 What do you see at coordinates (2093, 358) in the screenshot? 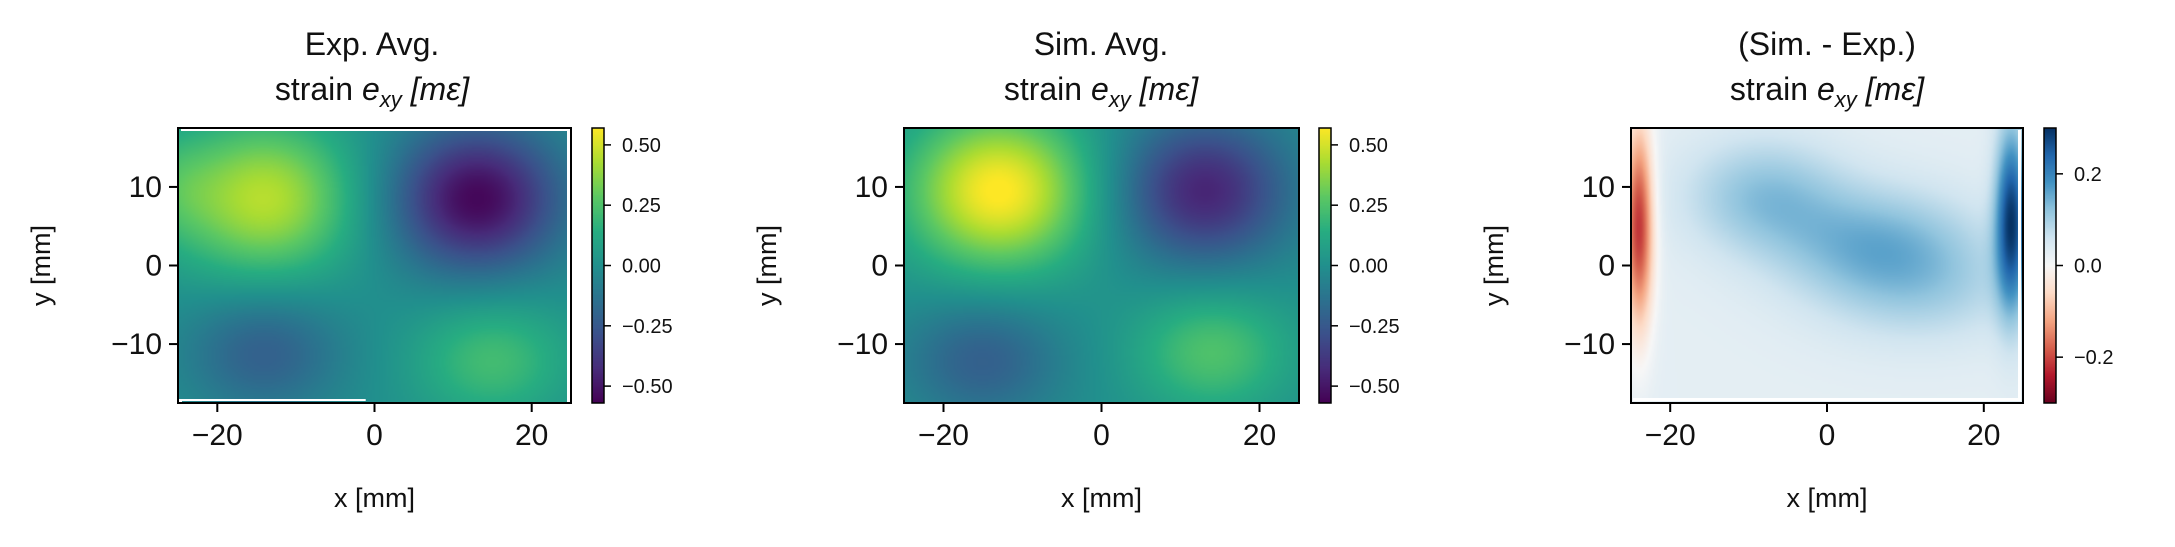
I see `colorbar-tick-label: −0.2` at bounding box center [2093, 358].